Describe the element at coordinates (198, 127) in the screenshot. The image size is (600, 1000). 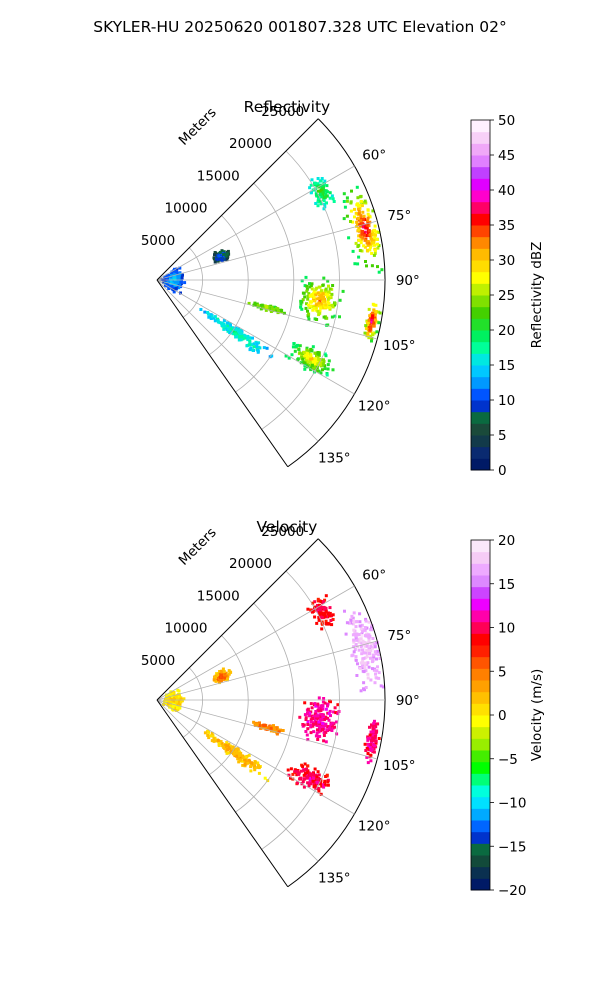
I see `range-axis-label: Meters` at that location.